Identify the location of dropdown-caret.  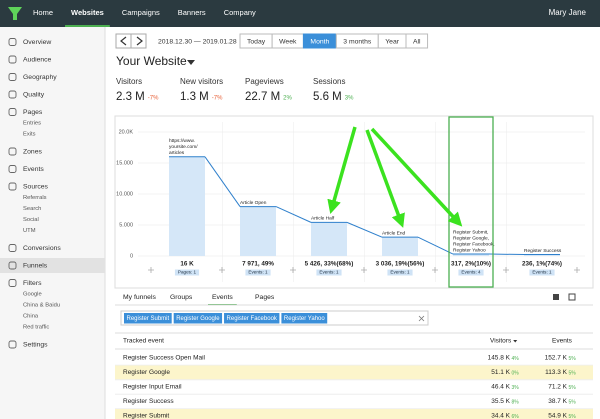
(191, 62).